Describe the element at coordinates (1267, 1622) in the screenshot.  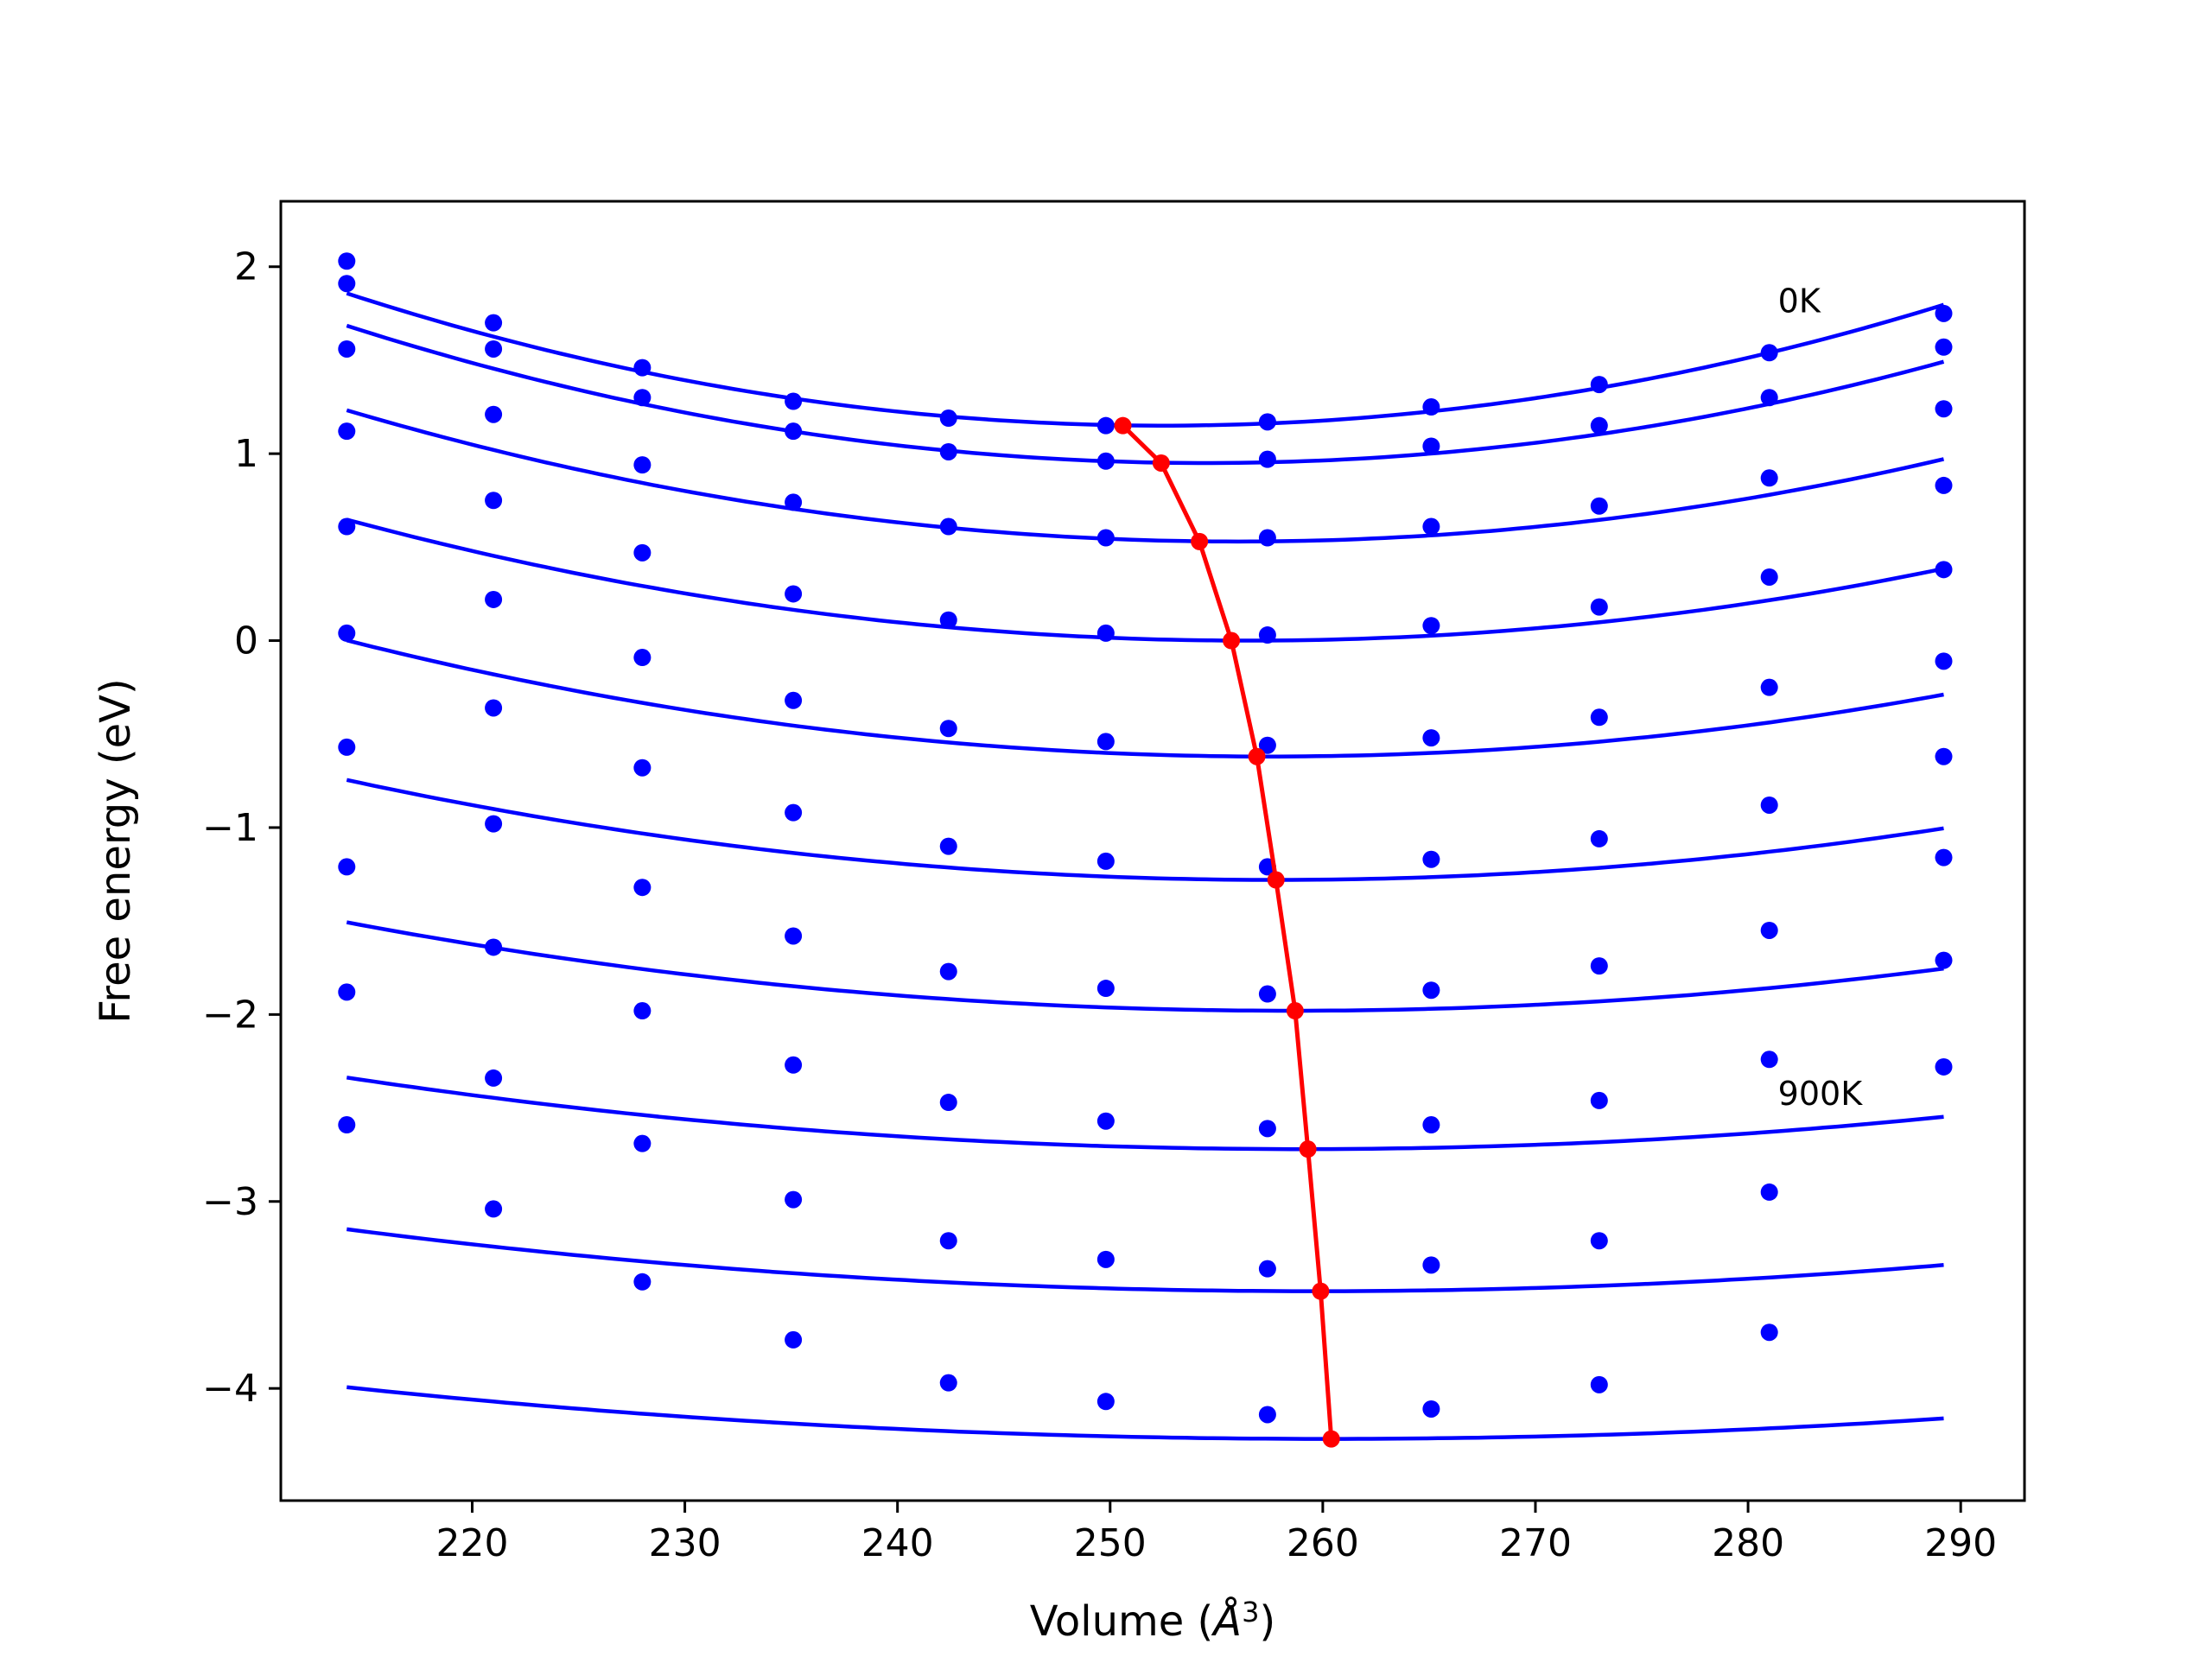
I see `x-axis-label-close: )` at that location.